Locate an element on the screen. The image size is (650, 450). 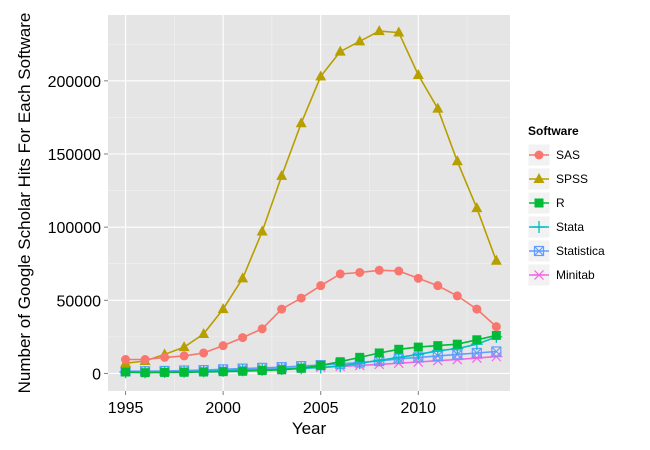
legend-item-sas: SAS is located at coordinates (553, 155).